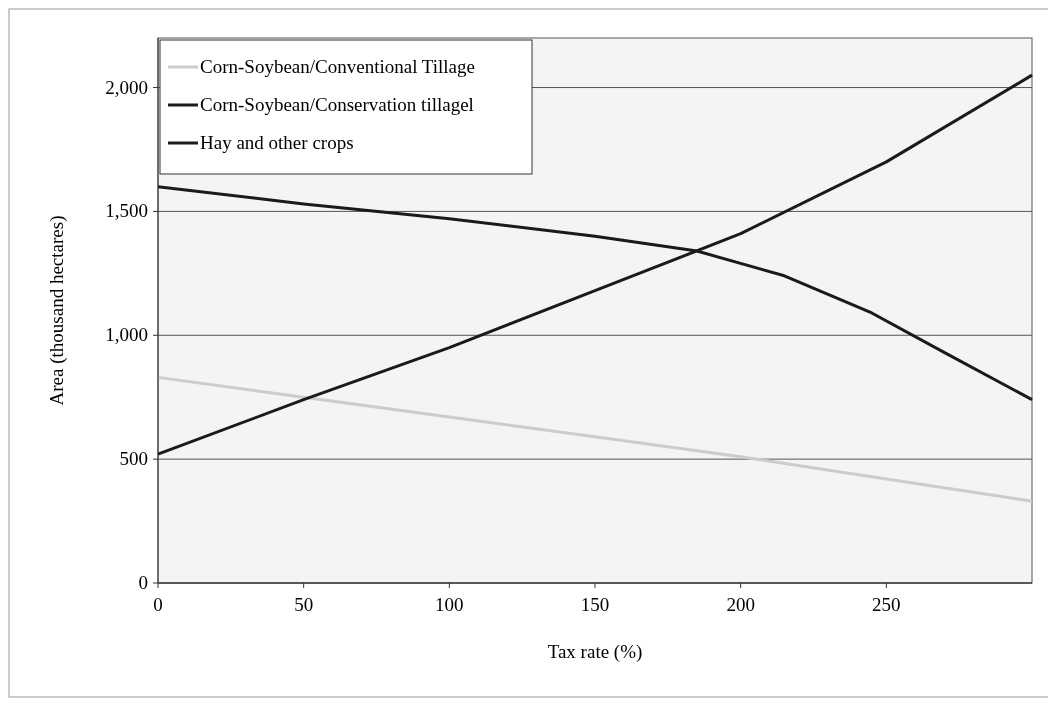  What do you see at coordinates (57, 310) in the screenshot?
I see `y-axis-title: Area (thousand hectares)` at bounding box center [57, 310].